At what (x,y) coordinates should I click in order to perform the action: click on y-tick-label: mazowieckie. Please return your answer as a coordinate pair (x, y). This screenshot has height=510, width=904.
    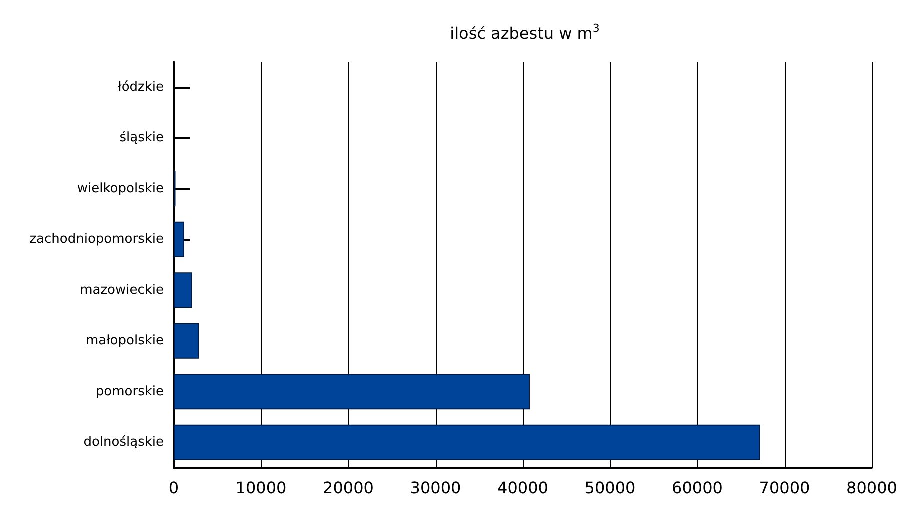
    Looking at the image, I should click on (122, 290).